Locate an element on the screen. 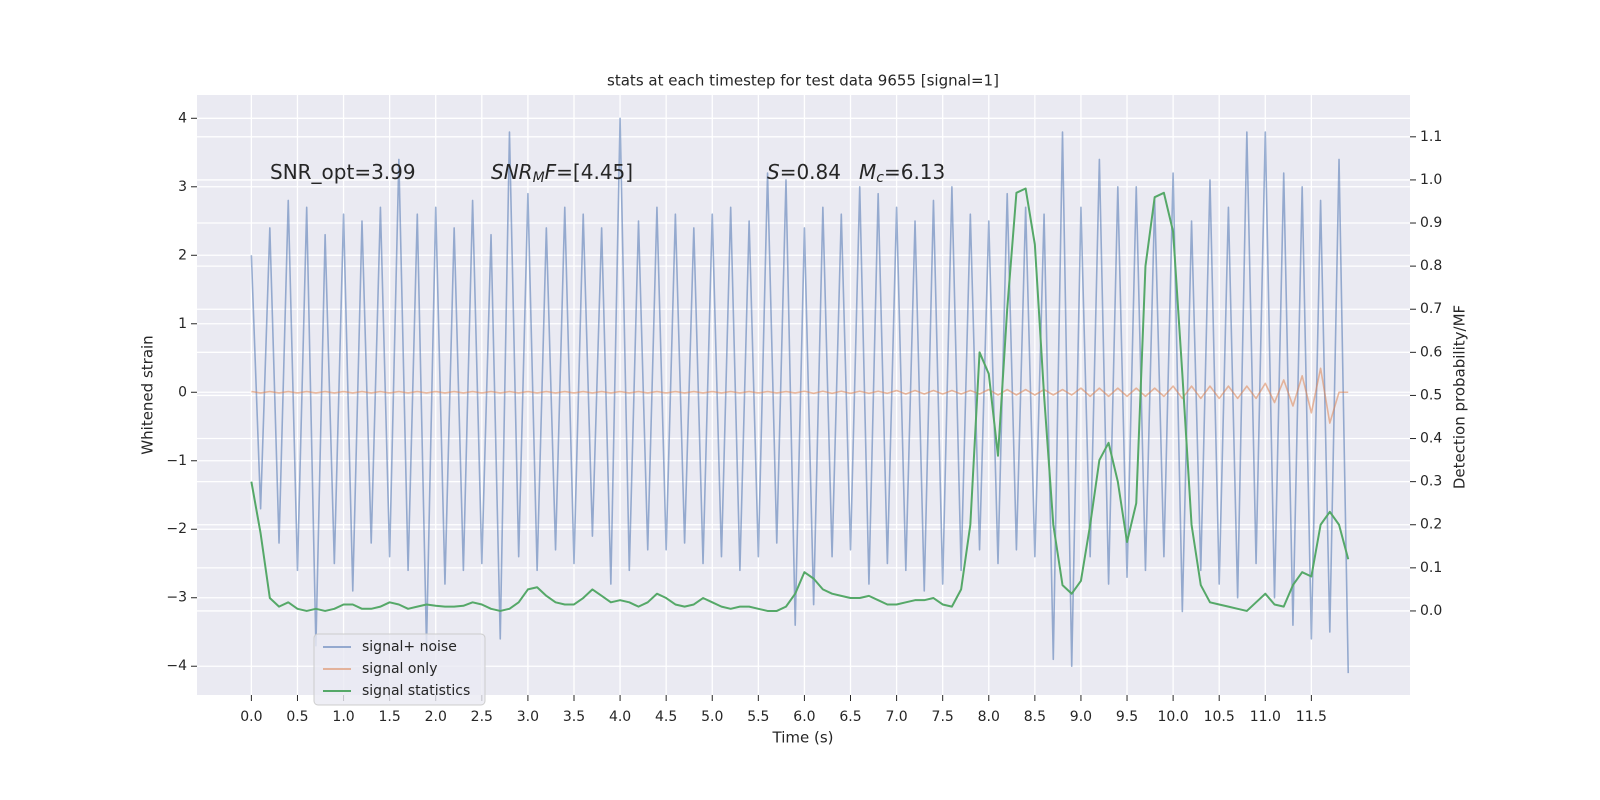  x-tick-label: 2.5 is located at coordinates (482, 717).